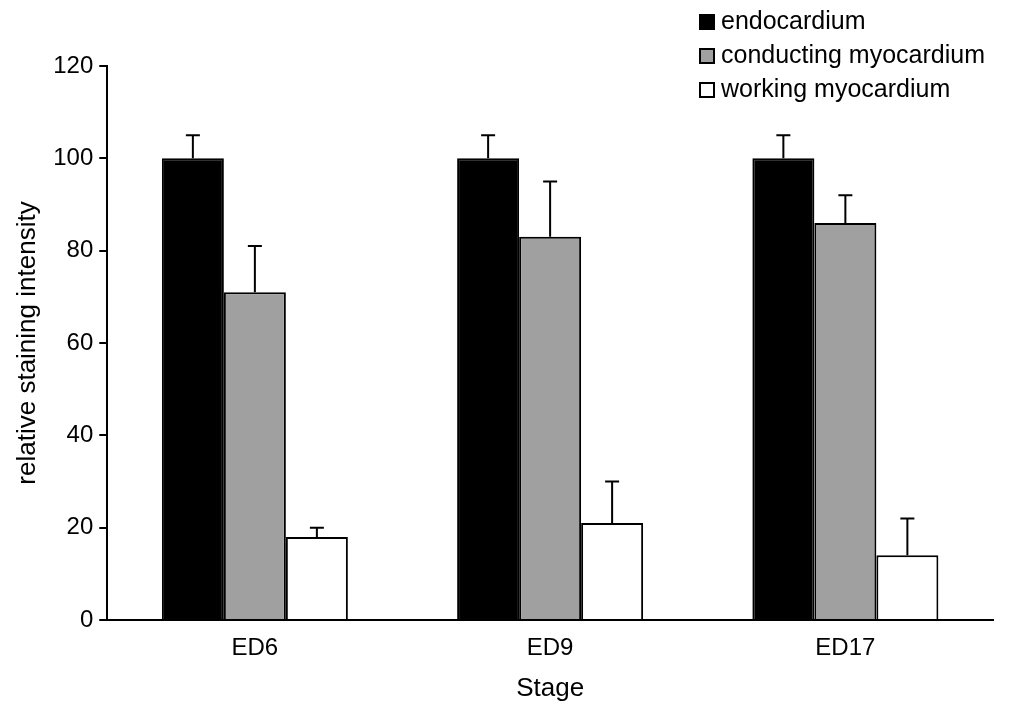 The image size is (1009, 716). Describe the element at coordinates (793, 19) in the screenshot. I see `legend-label: endocardium` at that location.